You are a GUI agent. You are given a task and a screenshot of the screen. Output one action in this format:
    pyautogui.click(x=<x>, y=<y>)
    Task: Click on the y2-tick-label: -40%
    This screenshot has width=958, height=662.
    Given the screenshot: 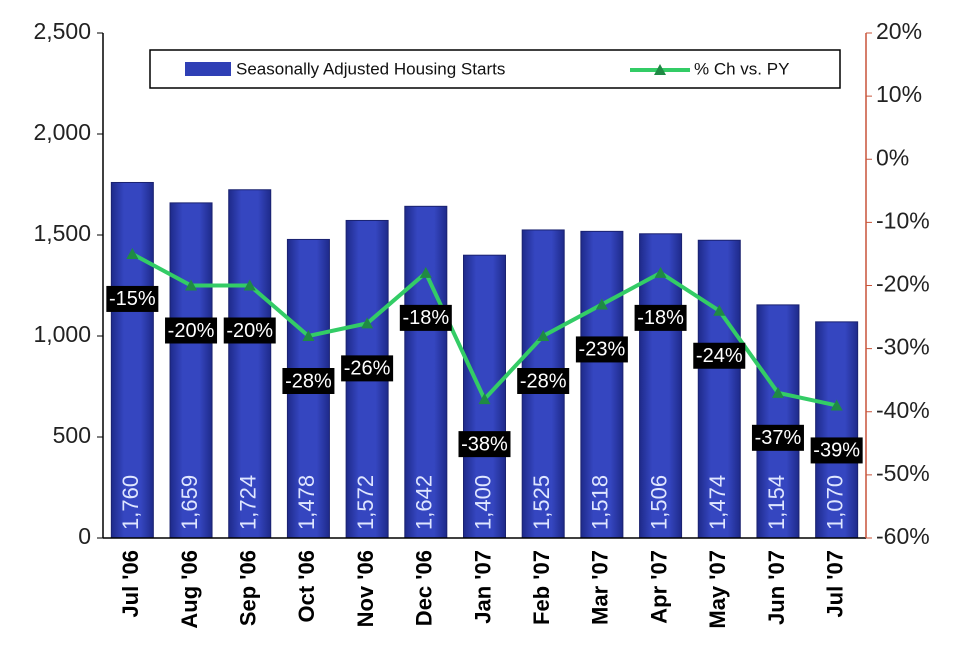 What is the action you would take?
    pyautogui.click(x=903, y=410)
    